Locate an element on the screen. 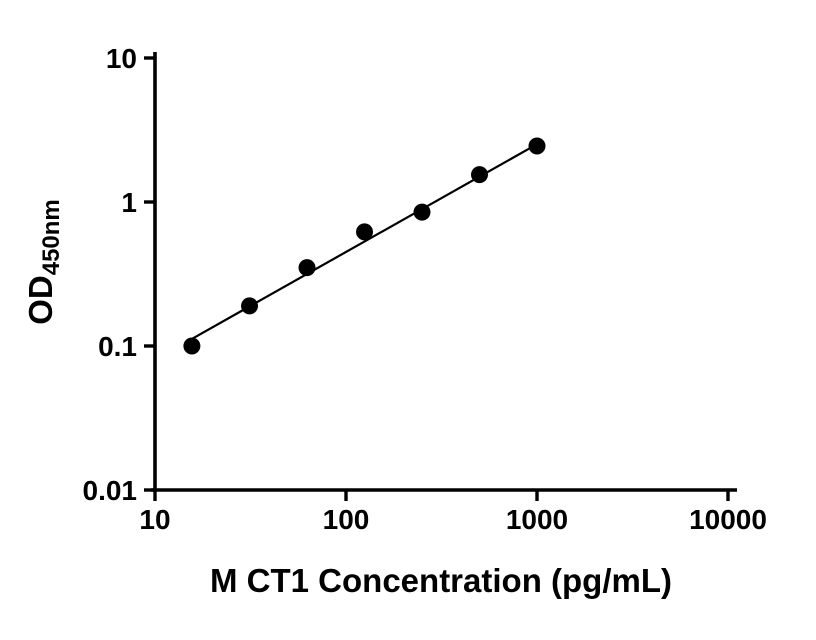 The image size is (816, 640). y-axis-title-main: OD is located at coordinates (40, 300).